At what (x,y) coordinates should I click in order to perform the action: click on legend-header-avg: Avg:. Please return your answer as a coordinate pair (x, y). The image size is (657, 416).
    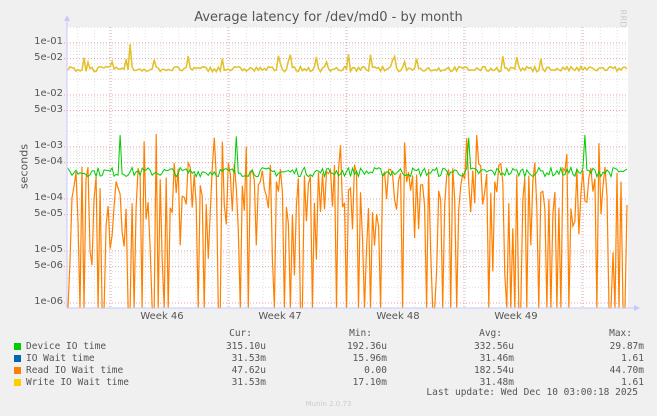
    Looking at the image, I should click on (490, 333).